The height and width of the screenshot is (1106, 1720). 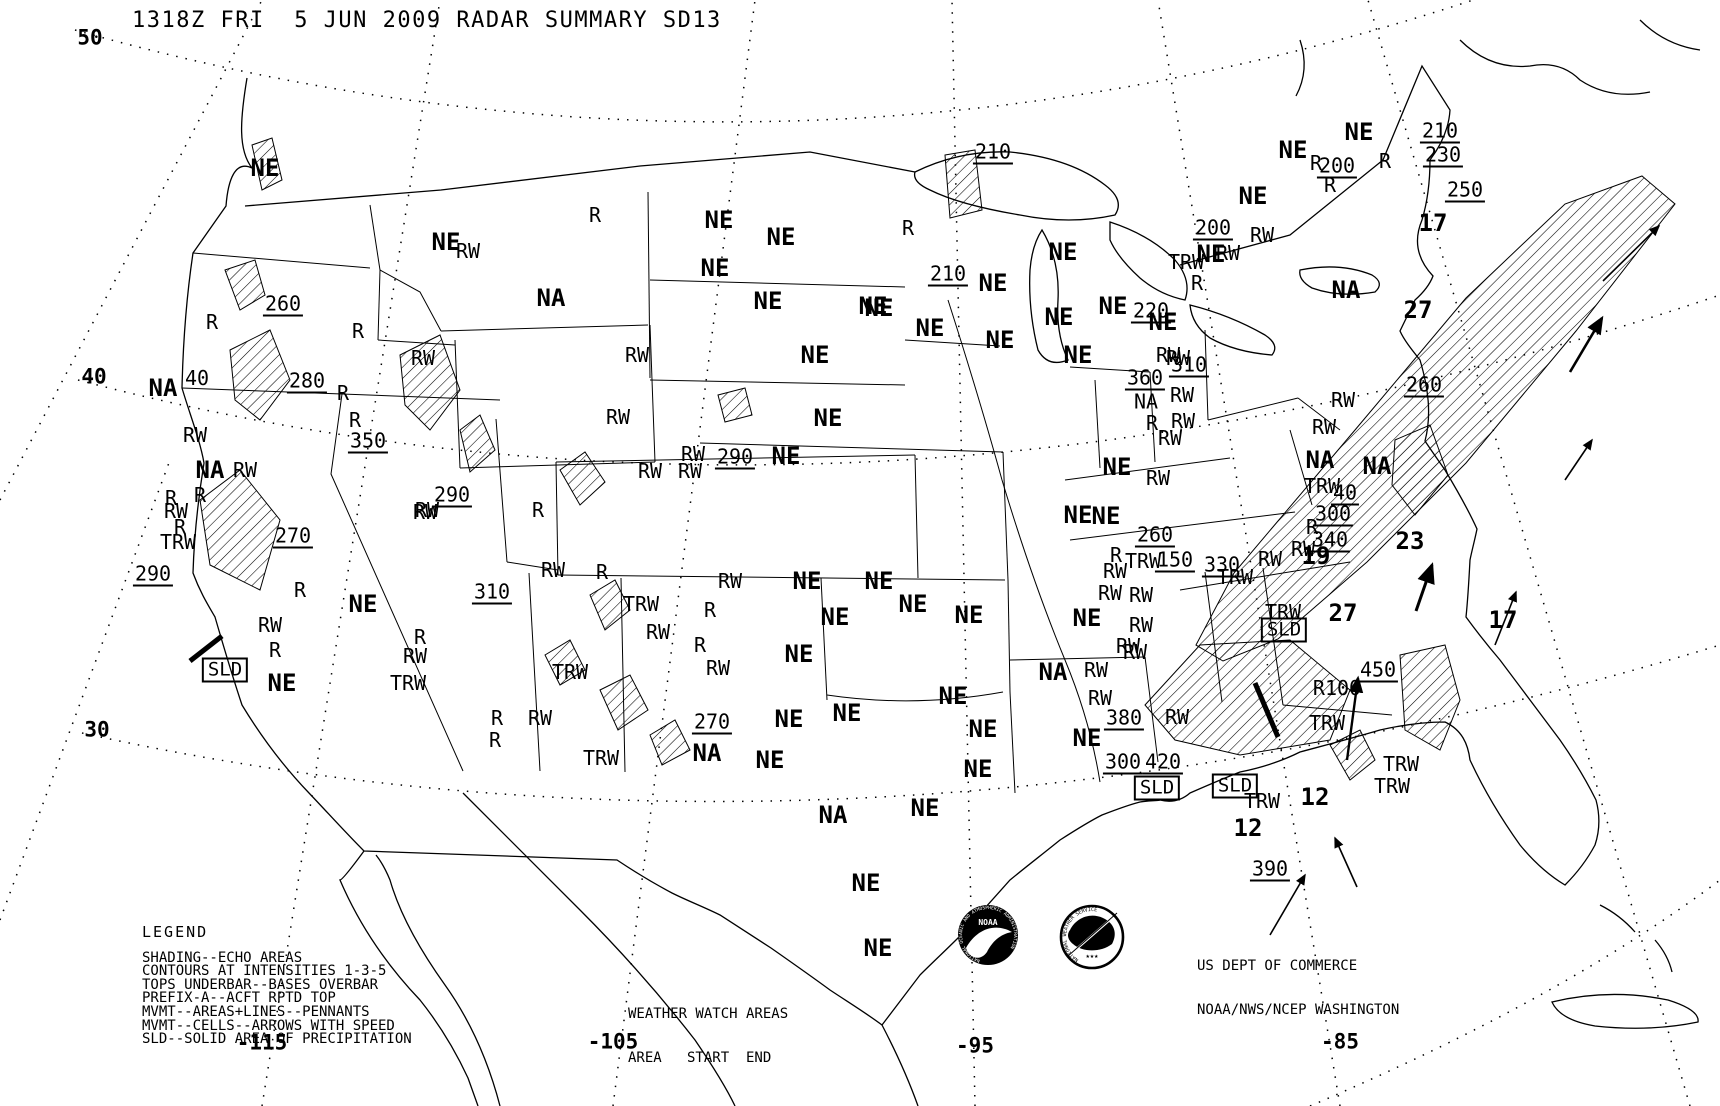 What do you see at coordinates (1430, 697) in the screenshot?
I see `echo-area-florida-east` at bounding box center [1430, 697].